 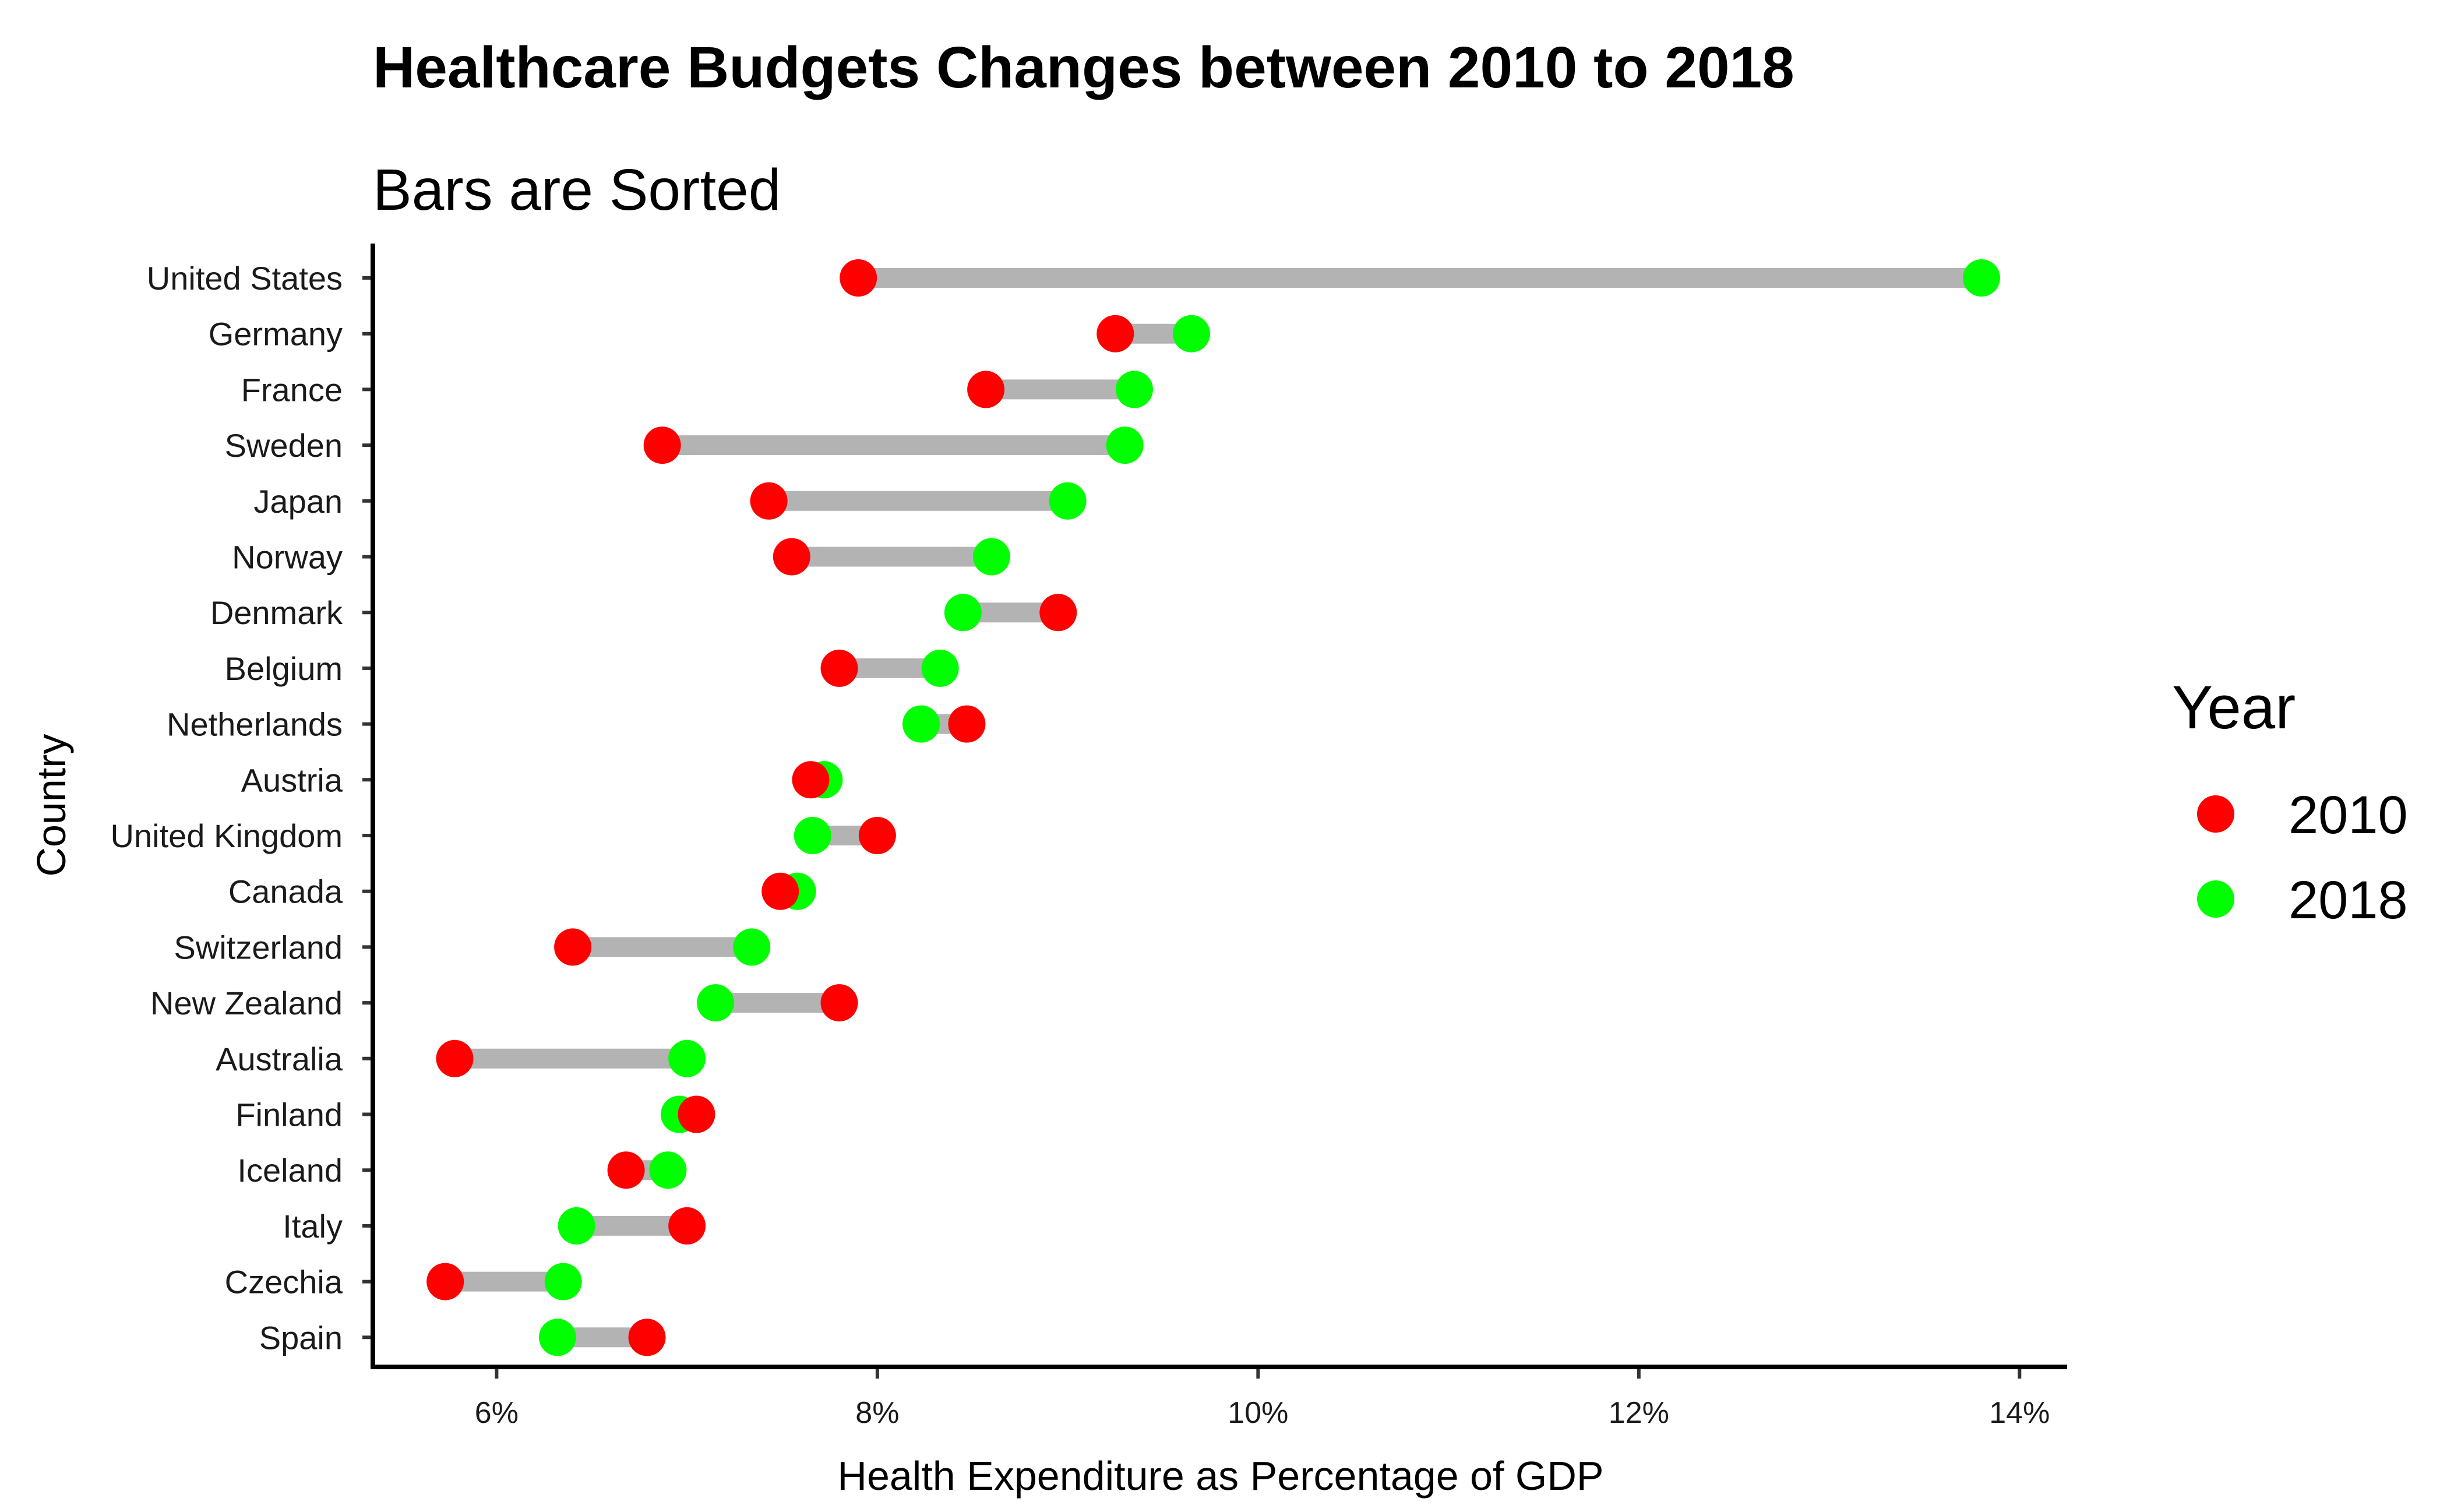 What do you see at coordinates (687, 1226) in the screenshot?
I see `point-2010-italy` at bounding box center [687, 1226].